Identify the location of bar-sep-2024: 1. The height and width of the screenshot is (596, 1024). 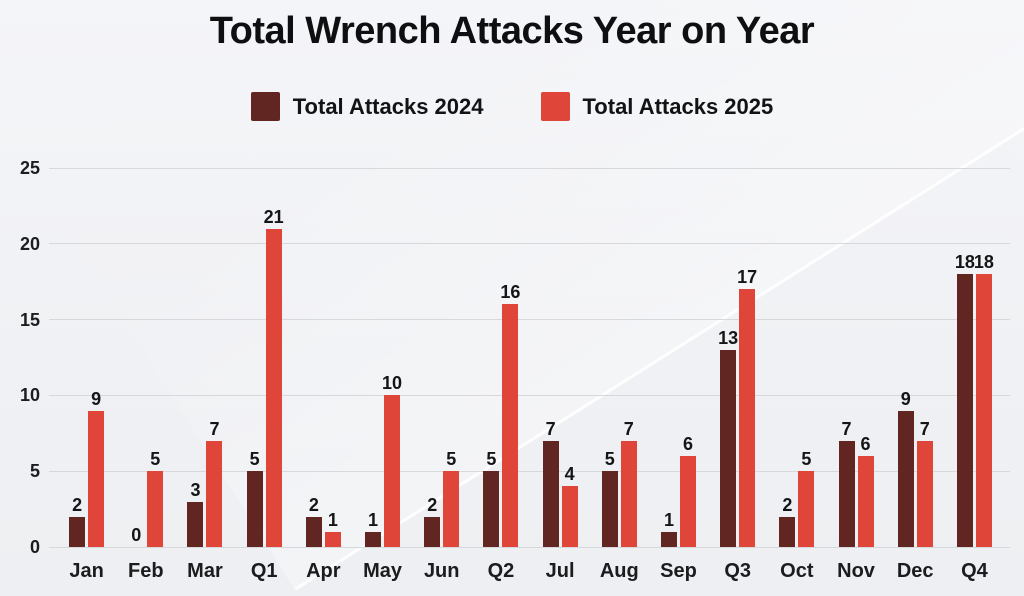
(668, 529).